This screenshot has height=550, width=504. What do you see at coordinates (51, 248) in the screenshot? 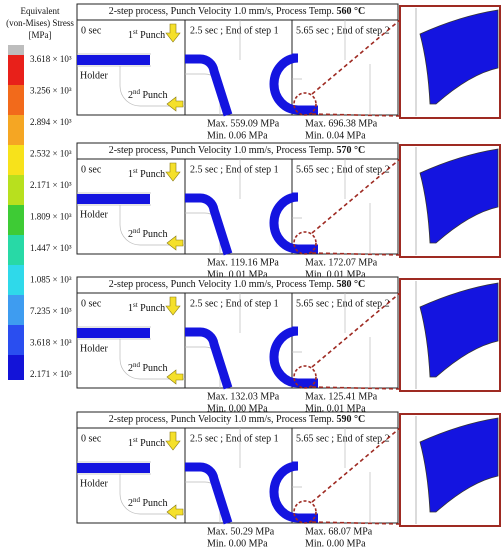
I see `legend-label: 1.447 × 10³` at bounding box center [51, 248].